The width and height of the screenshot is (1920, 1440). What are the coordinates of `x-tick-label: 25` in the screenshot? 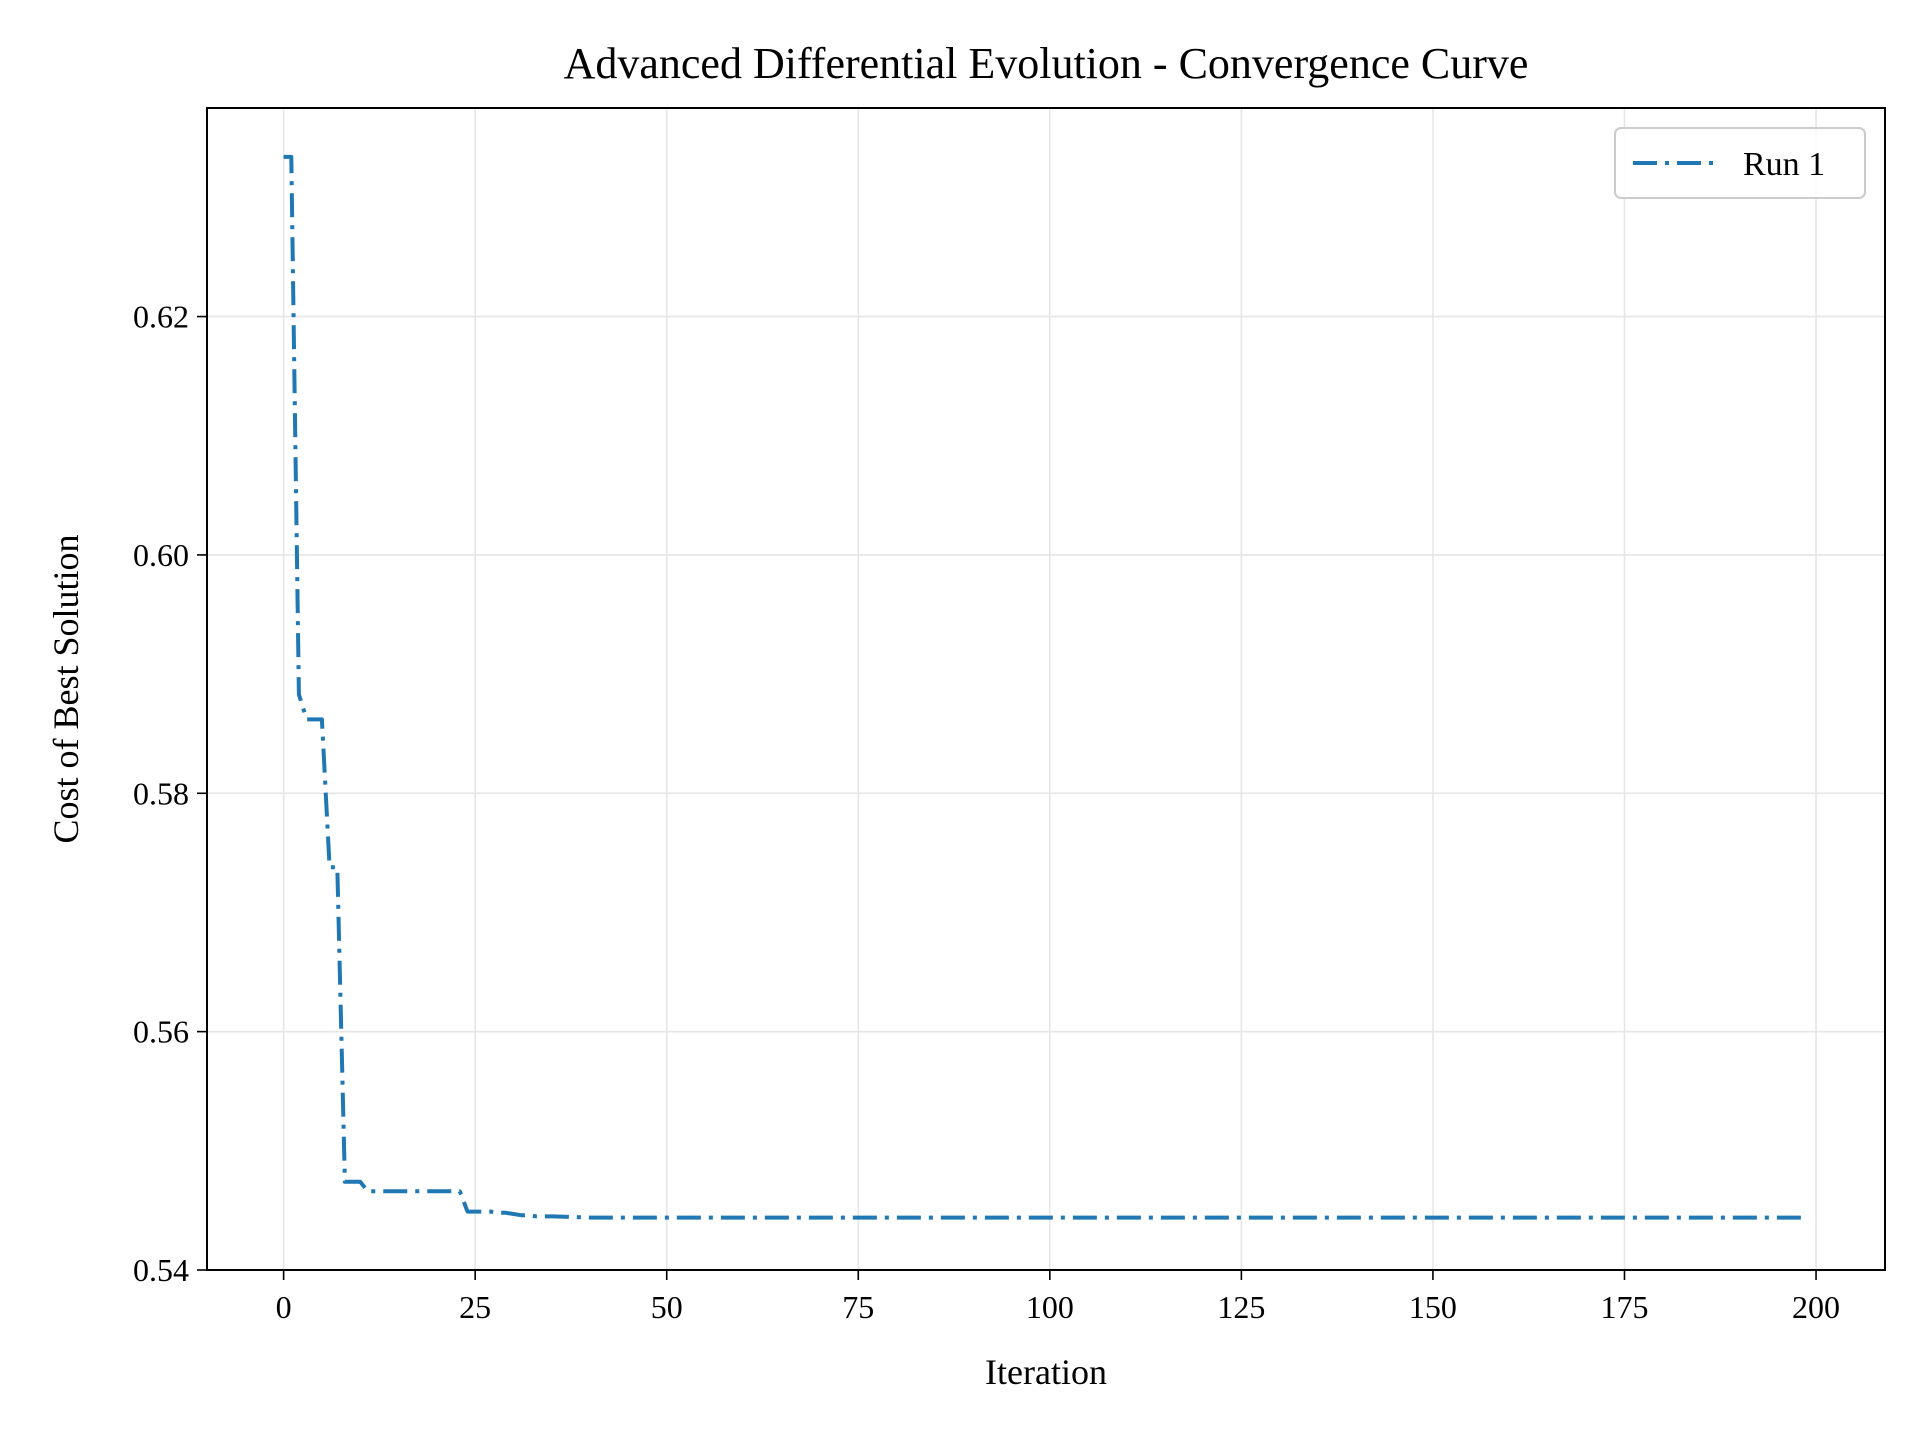 It's located at (475, 1307).